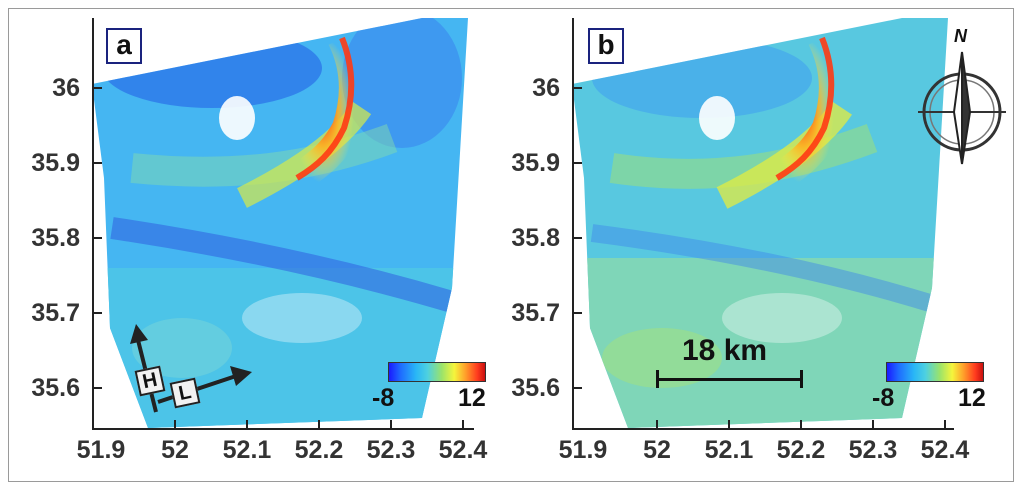 Image resolution: width=1024 pixels, height=492 pixels. Describe the element at coordinates (606, 46) in the screenshot. I see `panel-label-b: b` at that location.